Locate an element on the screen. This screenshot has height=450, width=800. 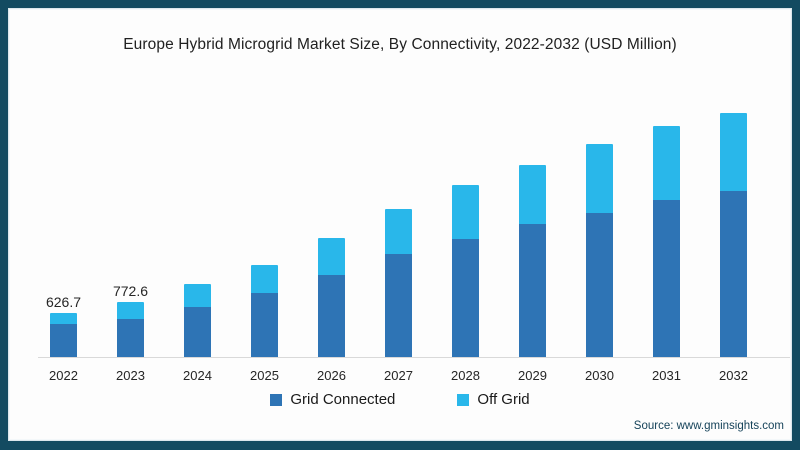
bar-2022-off-grid-segment is located at coordinates (63, 318).